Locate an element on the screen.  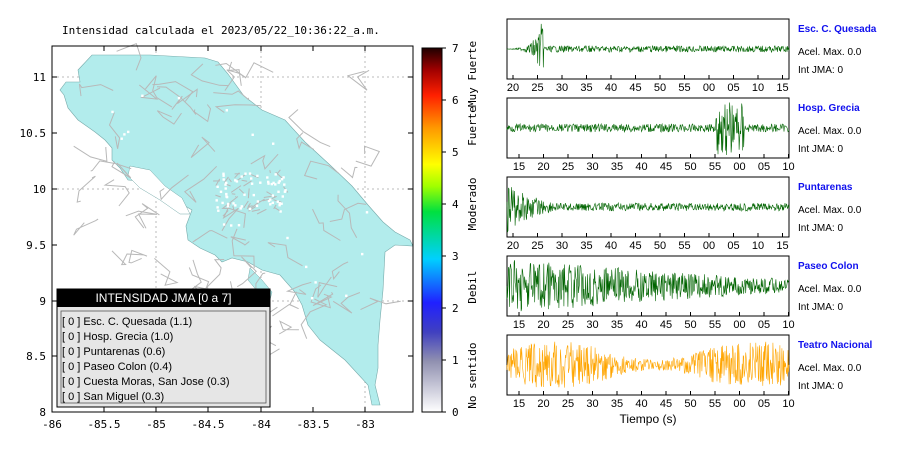
colorbar-label: Muy Fuerte is located at coordinates (472, 74).